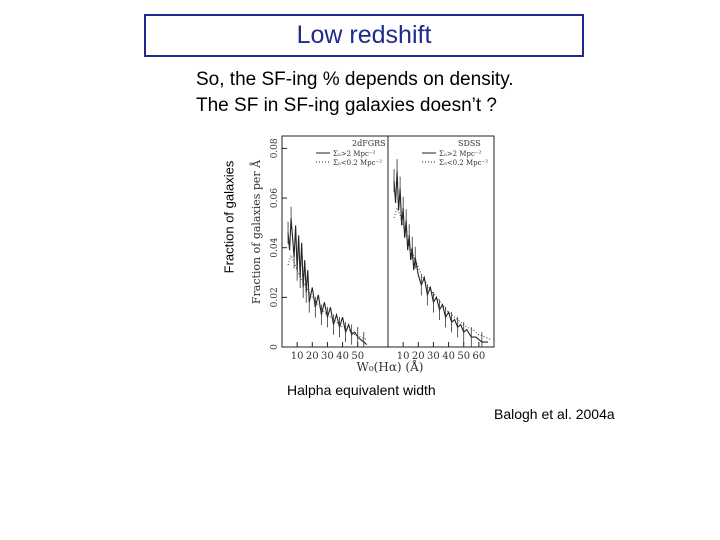 Image resolution: width=720 pixels, height=540 pixels. Describe the element at coordinates (448, 356) in the screenshot. I see `x-tick-label-2-4: 40` at that location.